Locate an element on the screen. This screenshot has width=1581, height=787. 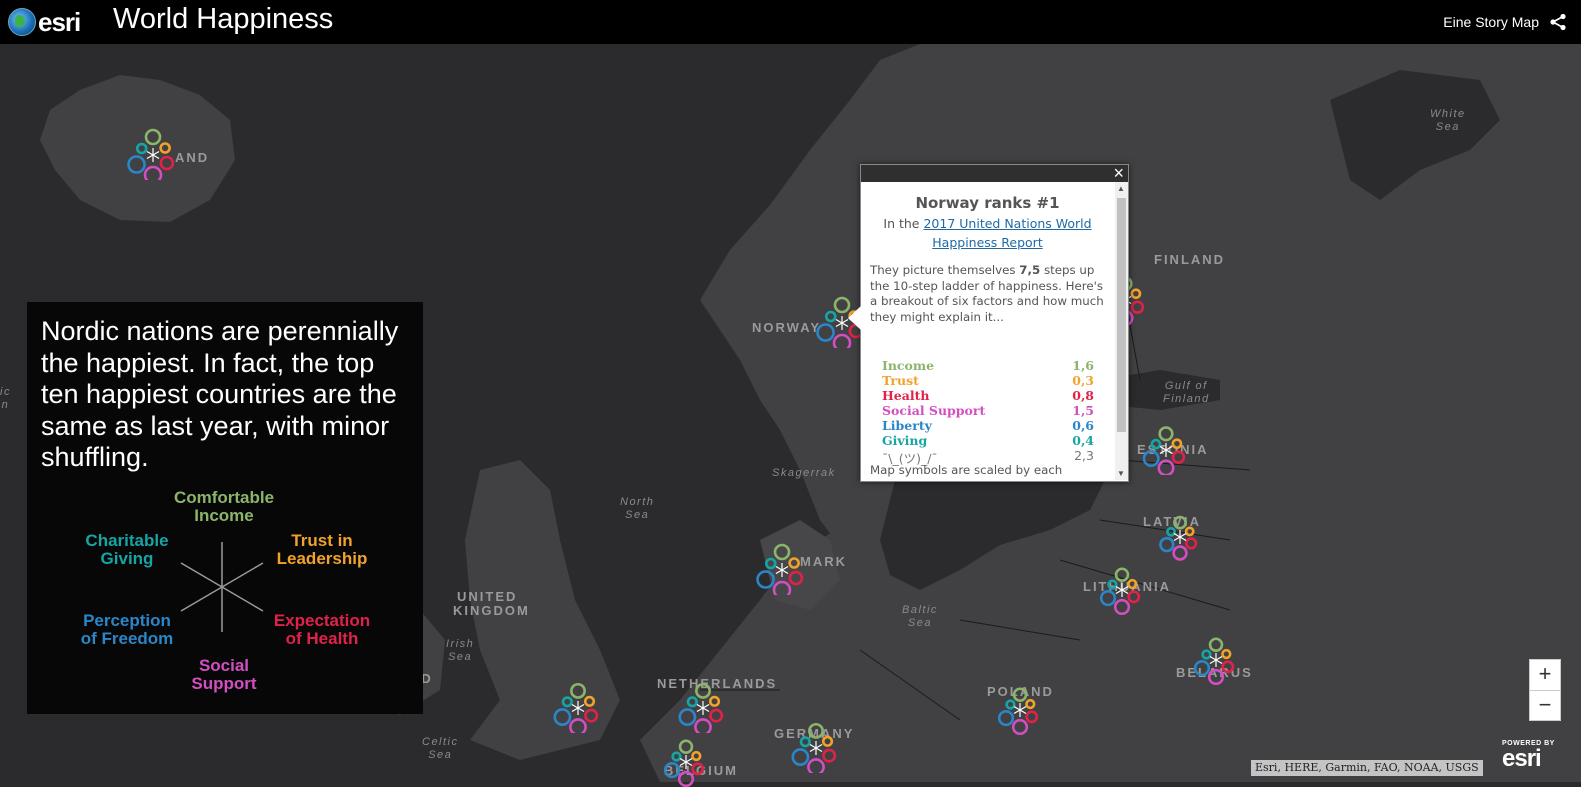
north-sea is located at coordinates (665, 555).